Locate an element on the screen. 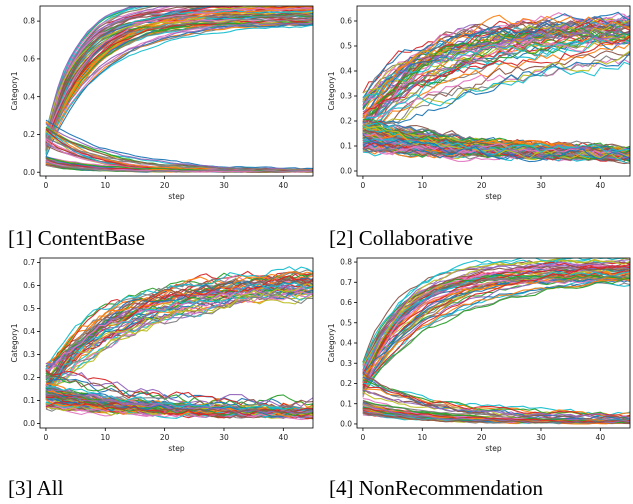 The height and width of the screenshot is (504, 633). y-tick-label: 0.1 is located at coordinates (346, 403).